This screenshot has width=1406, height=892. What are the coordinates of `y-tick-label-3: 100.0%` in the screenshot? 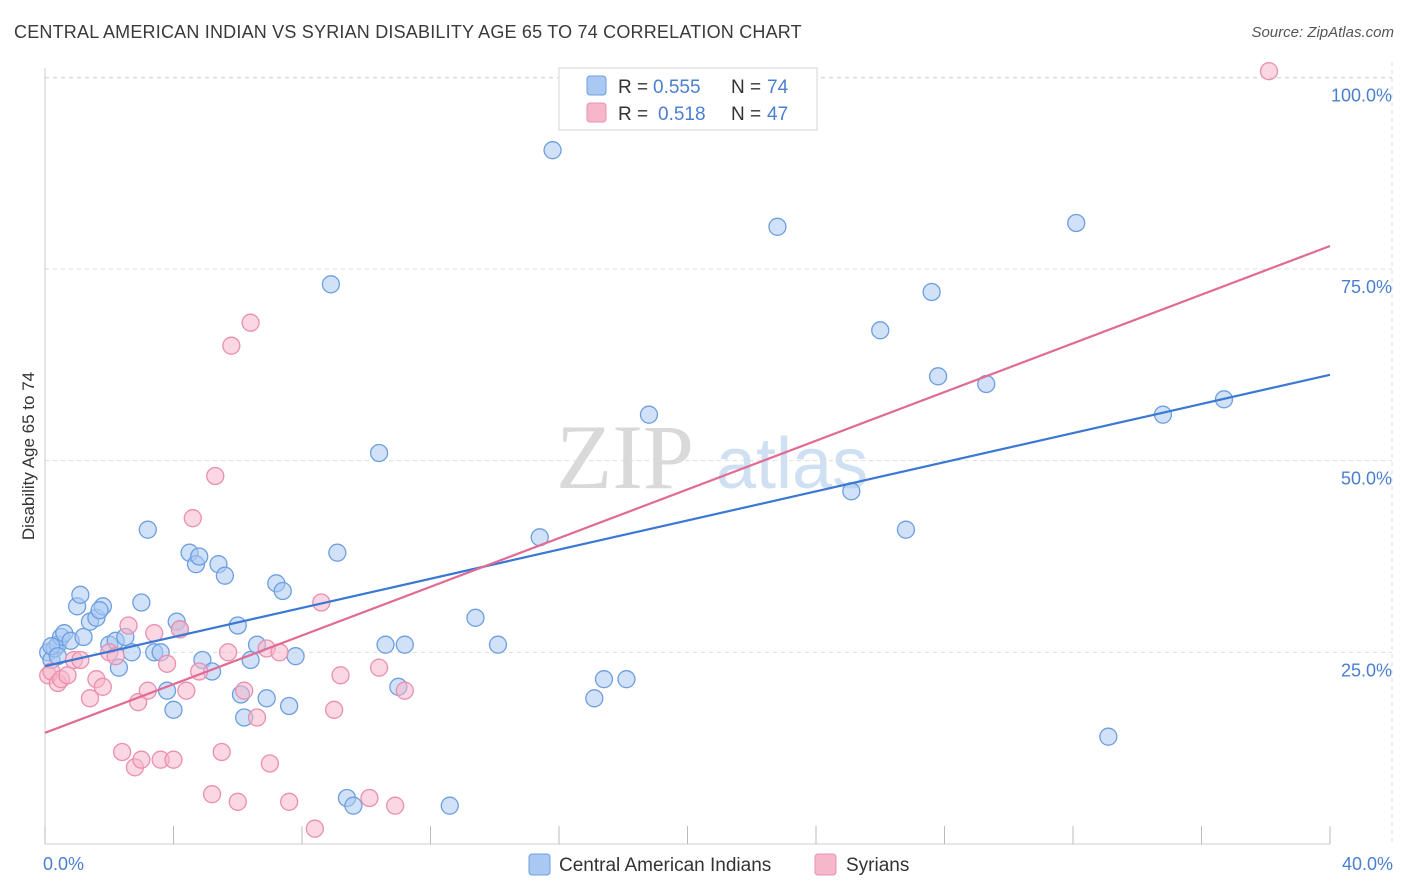 It's located at (1361, 95).